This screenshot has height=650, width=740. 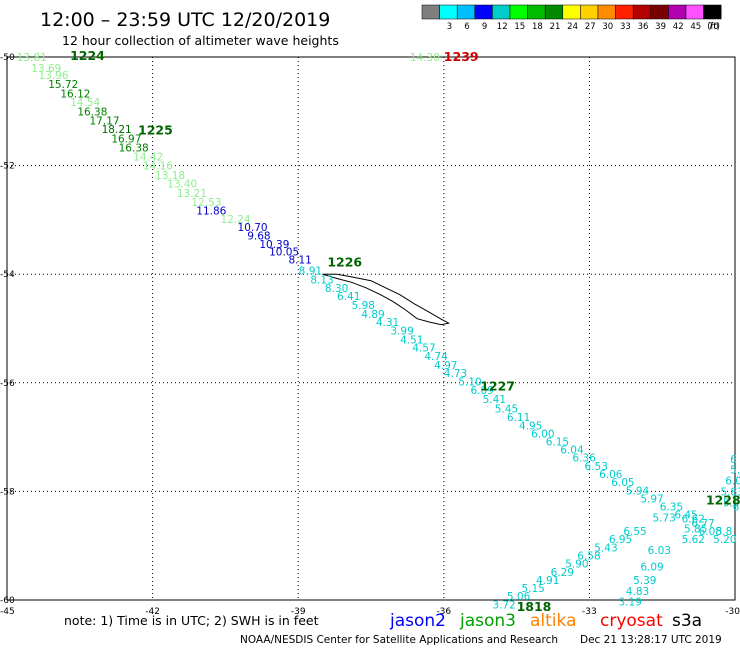 I want to click on wave-height-label: 5.39, so click(x=644, y=581).